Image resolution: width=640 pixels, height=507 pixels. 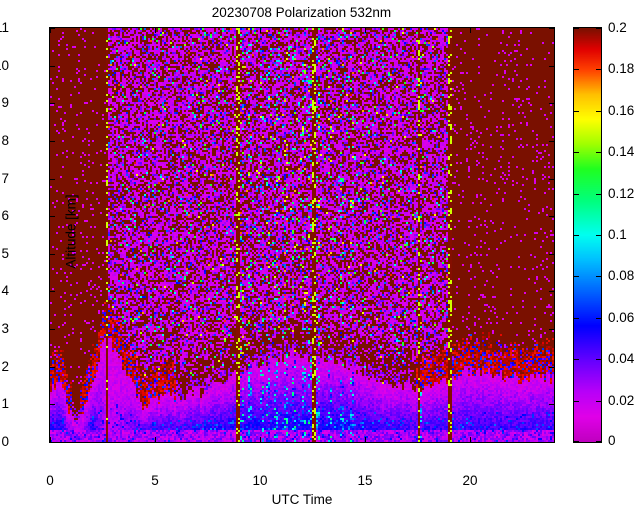 What do you see at coordinates (5, 366) in the screenshot?
I see `y-tick-label: 2` at bounding box center [5, 366].